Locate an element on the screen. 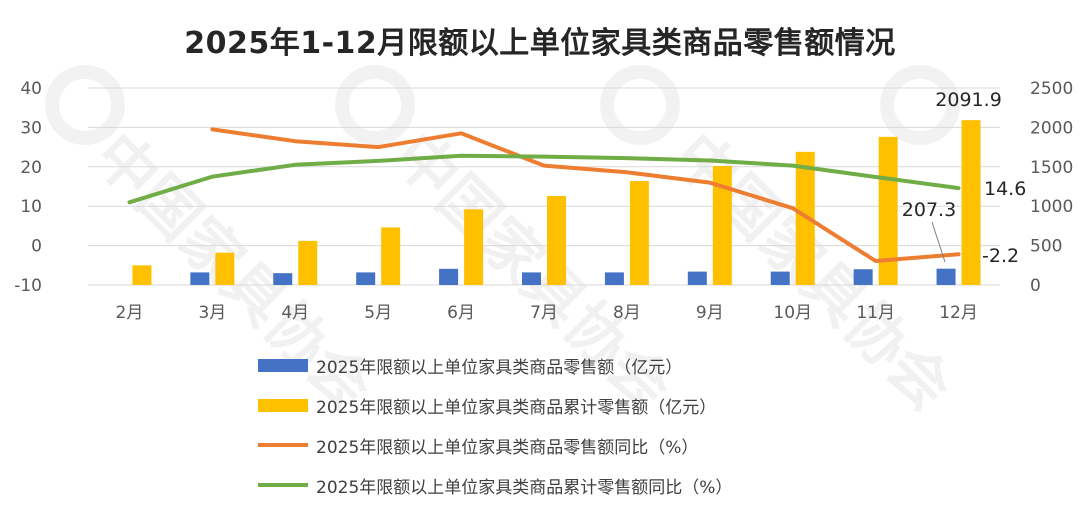  legend-label: 2025年限额以上单位家具类商品零售额同比（%） is located at coordinates (507, 447).